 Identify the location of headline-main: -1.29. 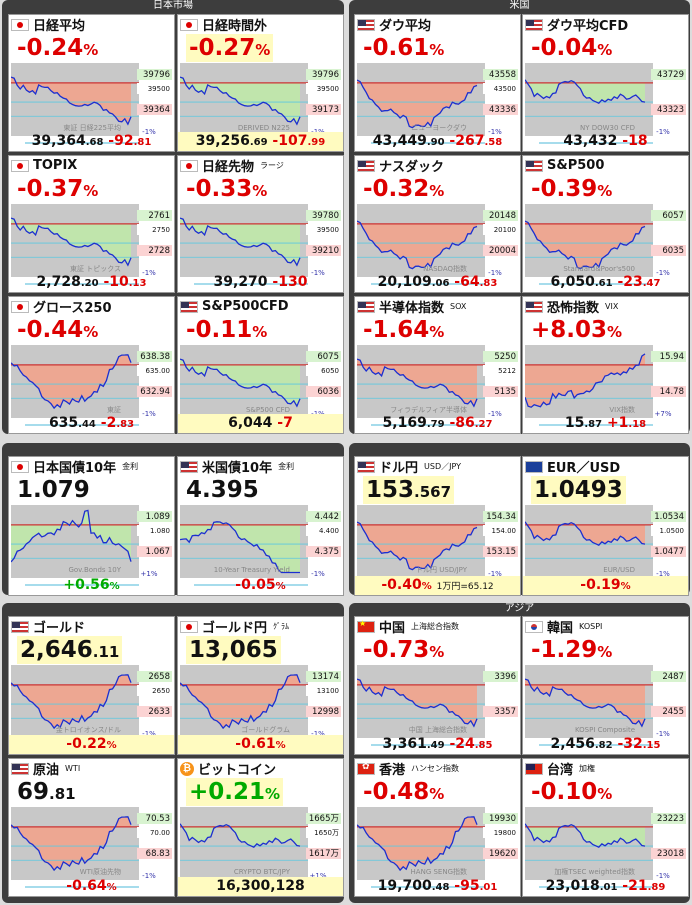
(564, 650).